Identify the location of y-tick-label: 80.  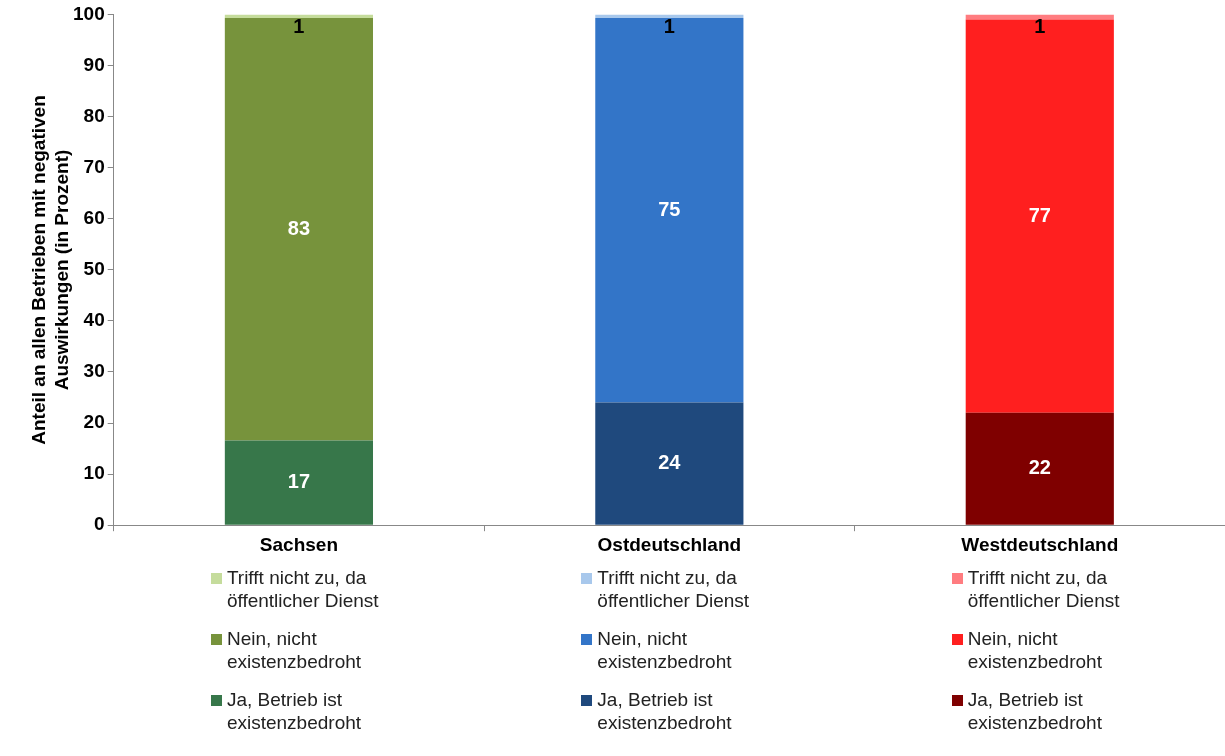
(94, 115).